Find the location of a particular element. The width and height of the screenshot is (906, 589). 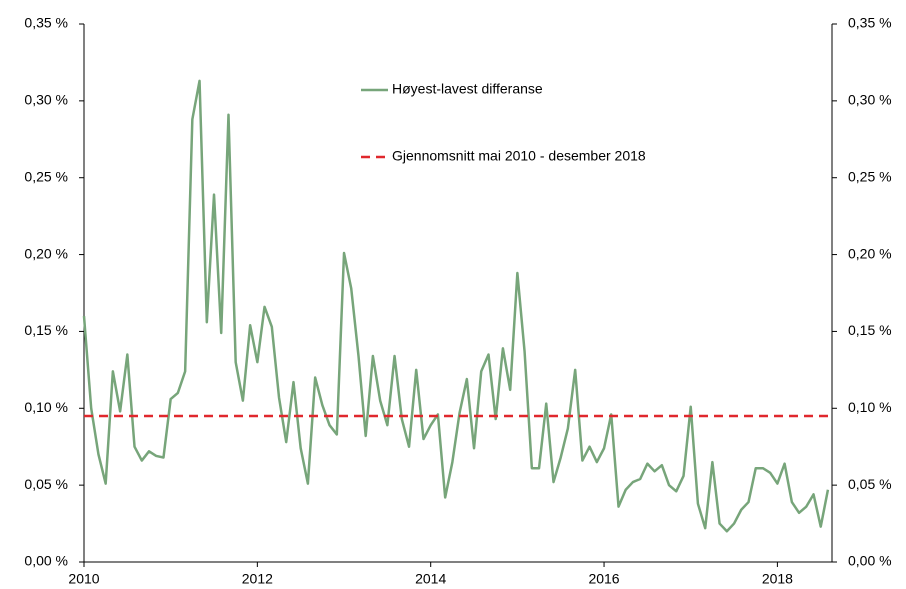

legend-label: Gjennomsnitt mai 2010 - desember 2018 is located at coordinates (519, 156).